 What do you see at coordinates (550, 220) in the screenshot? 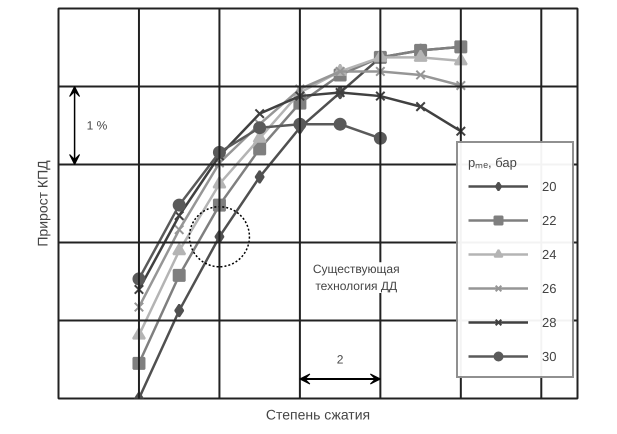
I see `legend-label: 22` at bounding box center [550, 220].